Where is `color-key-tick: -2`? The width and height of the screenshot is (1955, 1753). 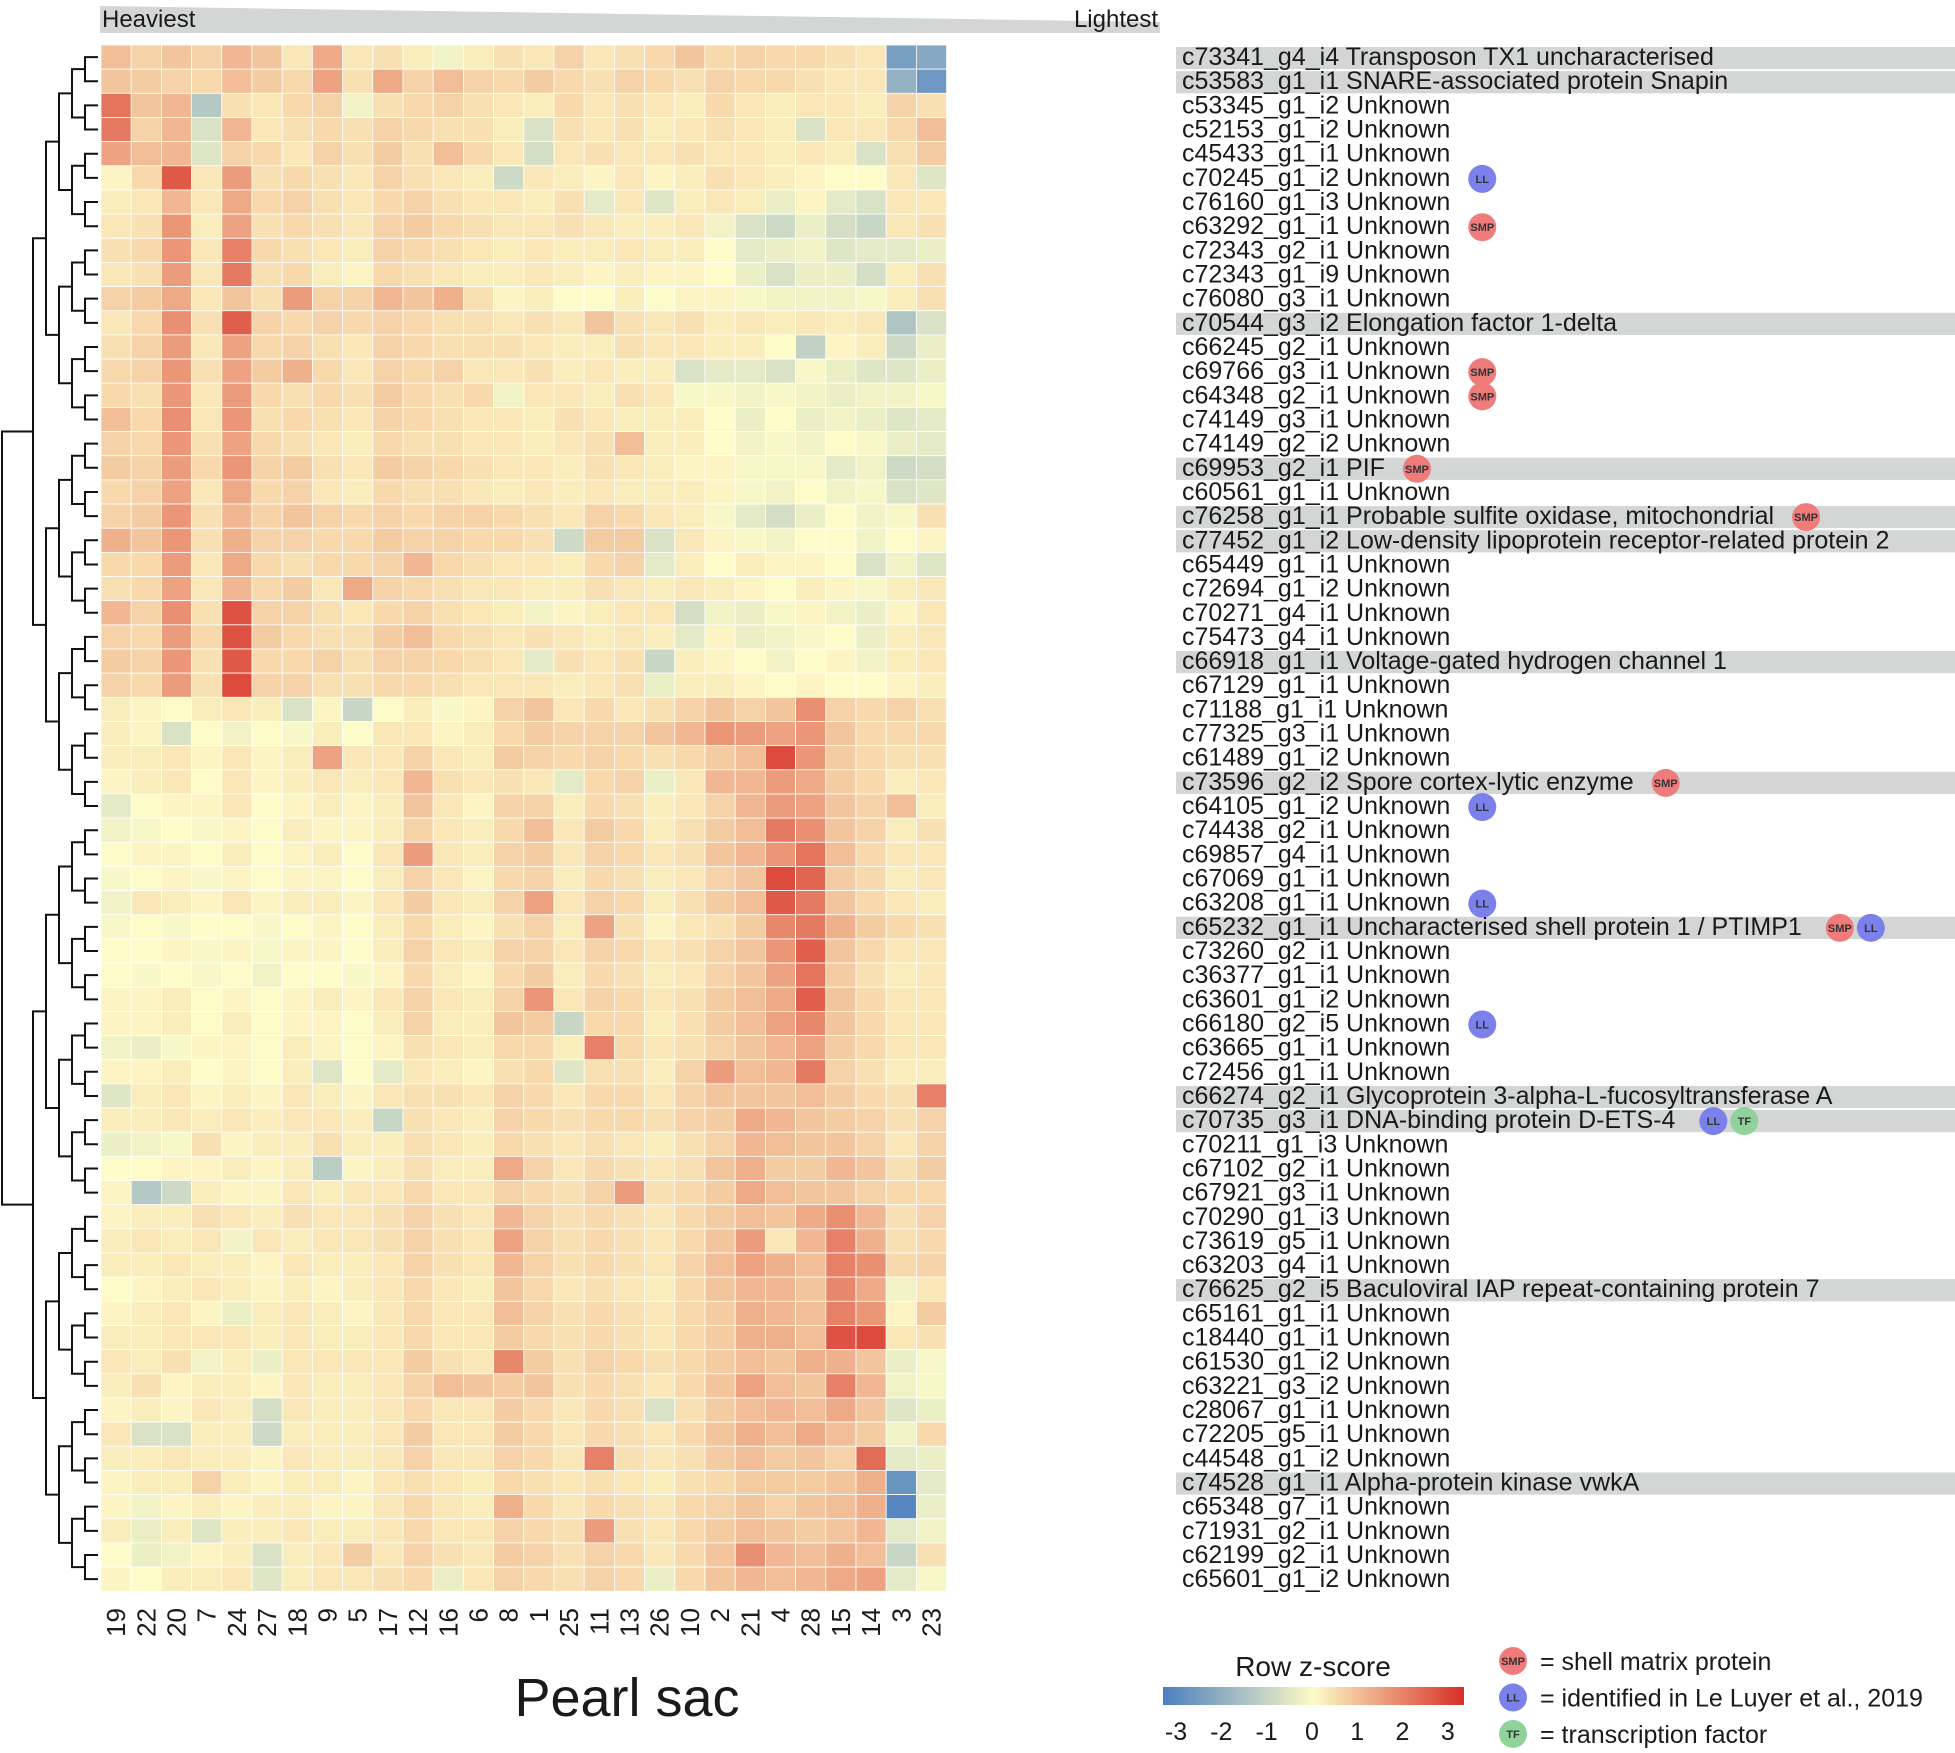
color-key-tick: -2 is located at coordinates (1221, 1732).